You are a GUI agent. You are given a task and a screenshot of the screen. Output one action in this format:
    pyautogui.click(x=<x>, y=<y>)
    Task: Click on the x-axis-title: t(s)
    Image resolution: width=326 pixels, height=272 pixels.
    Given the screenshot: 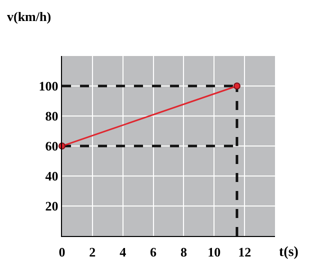 What is the action you would take?
    pyautogui.click(x=289, y=252)
    